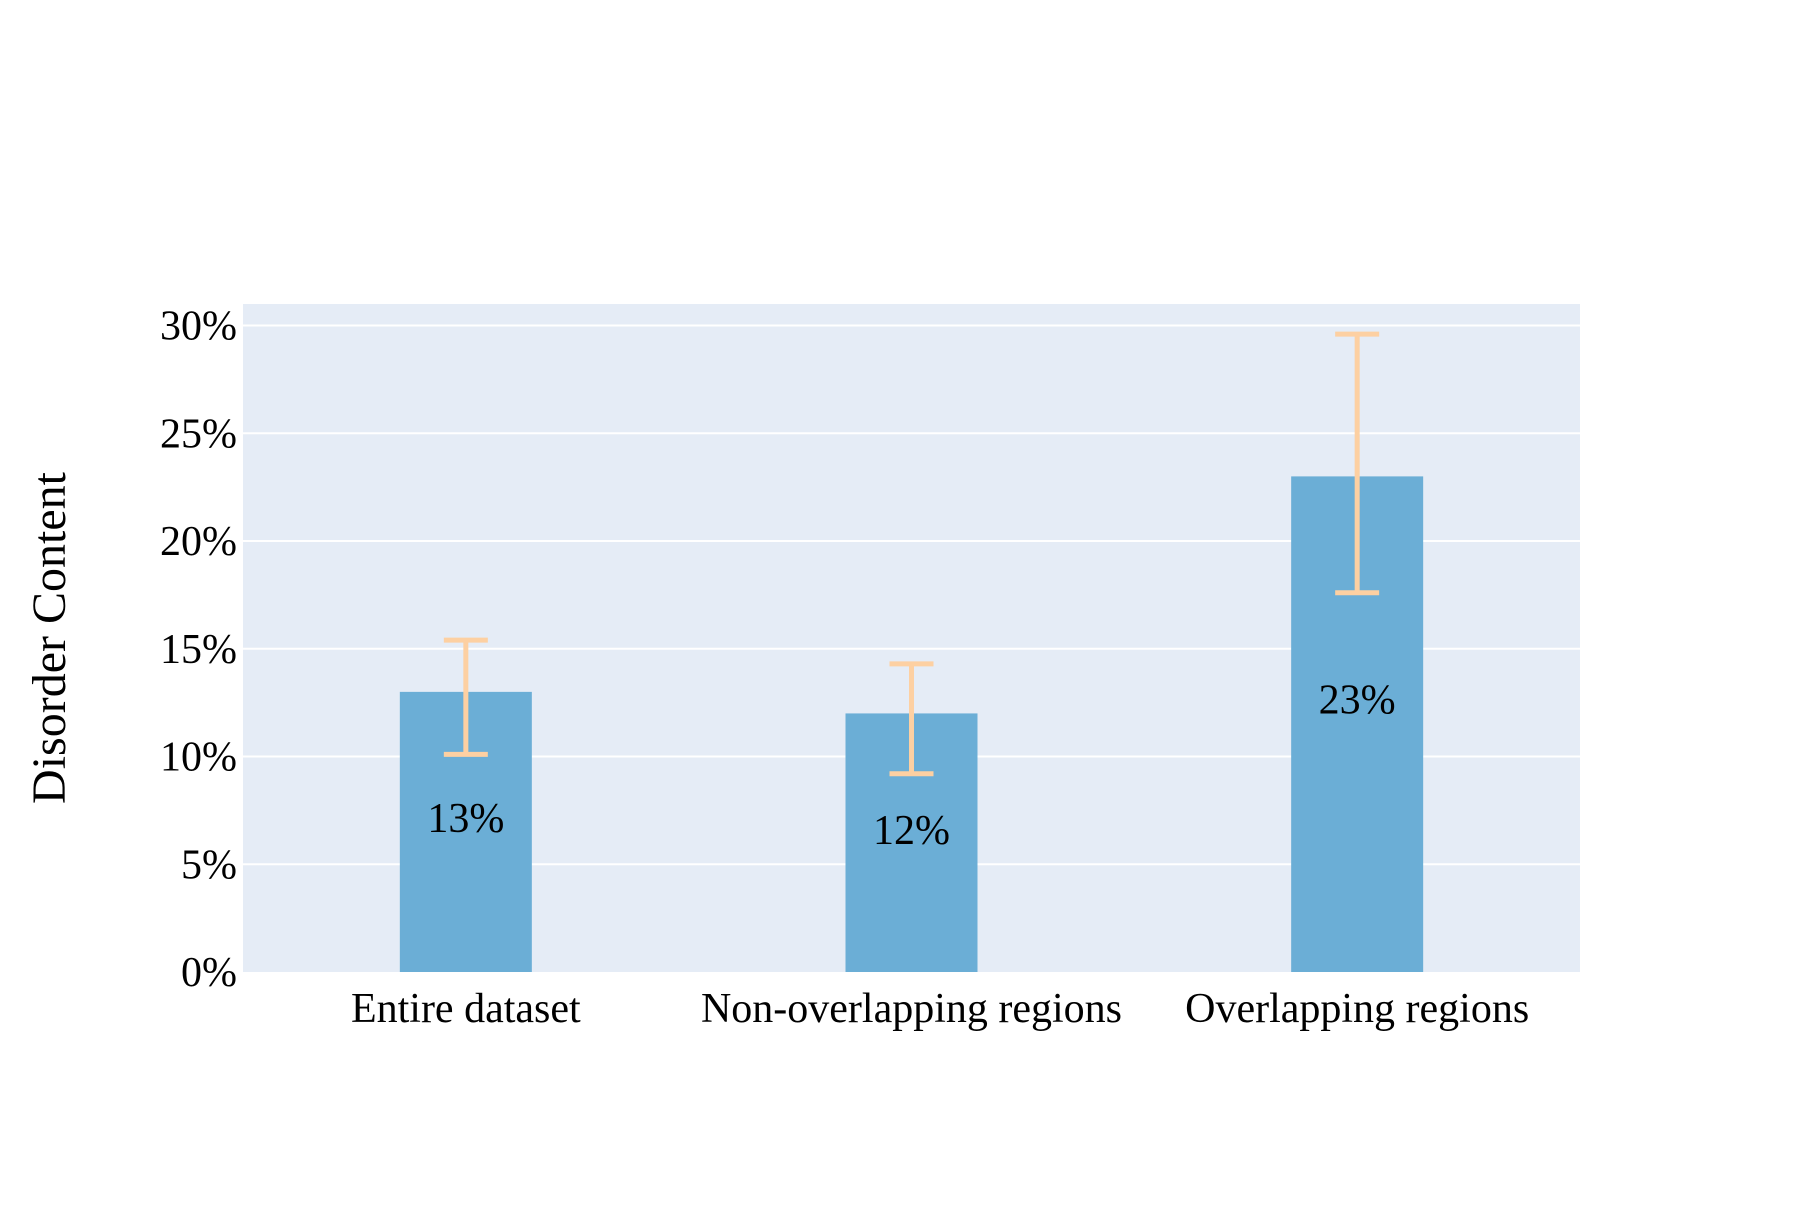 The height and width of the screenshot is (1205, 1800). What do you see at coordinates (1357, 1009) in the screenshot?
I see `x-tick-label: Overlapping regions` at bounding box center [1357, 1009].